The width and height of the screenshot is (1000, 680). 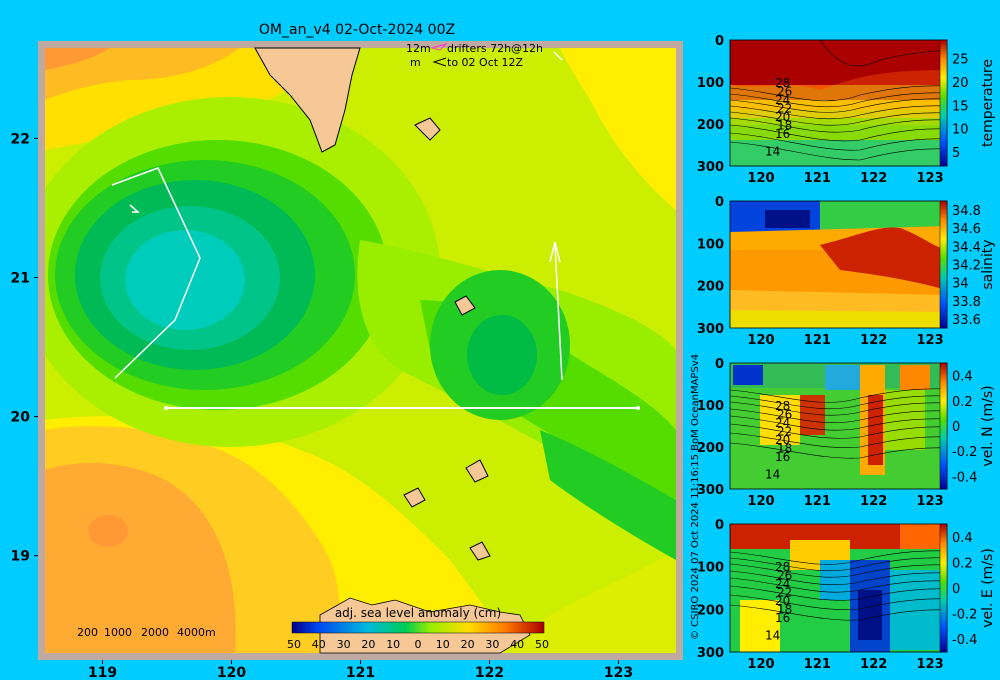 I want to click on temperature-colorbar, so click(x=943, y=103).